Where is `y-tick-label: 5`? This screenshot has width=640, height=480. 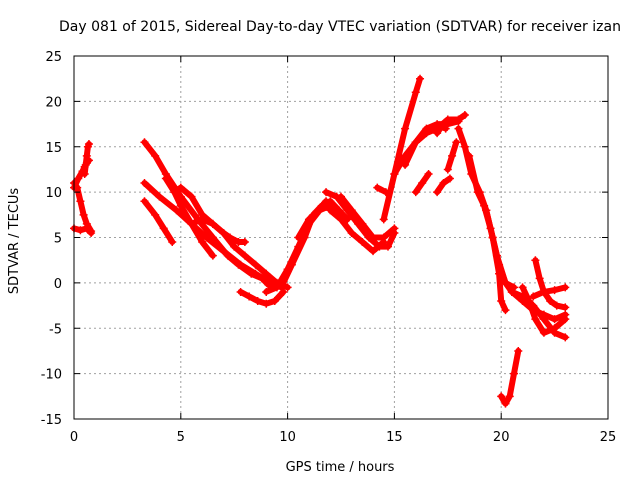 y-tick-label: 5 is located at coordinates (58, 239).